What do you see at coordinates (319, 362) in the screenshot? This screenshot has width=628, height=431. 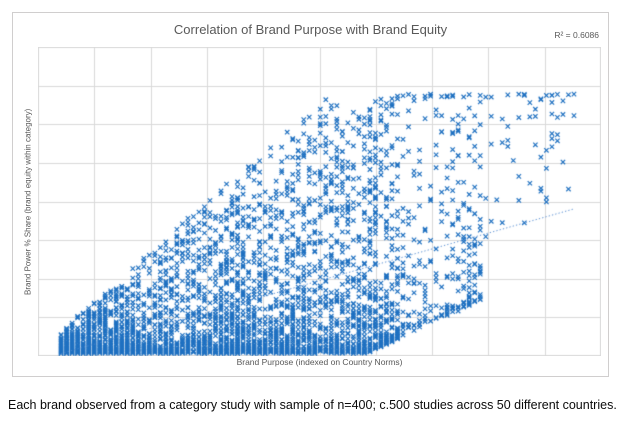 I see `x-axis-title: Brand Purpose (indexed on Country Norms)` at bounding box center [319, 362].